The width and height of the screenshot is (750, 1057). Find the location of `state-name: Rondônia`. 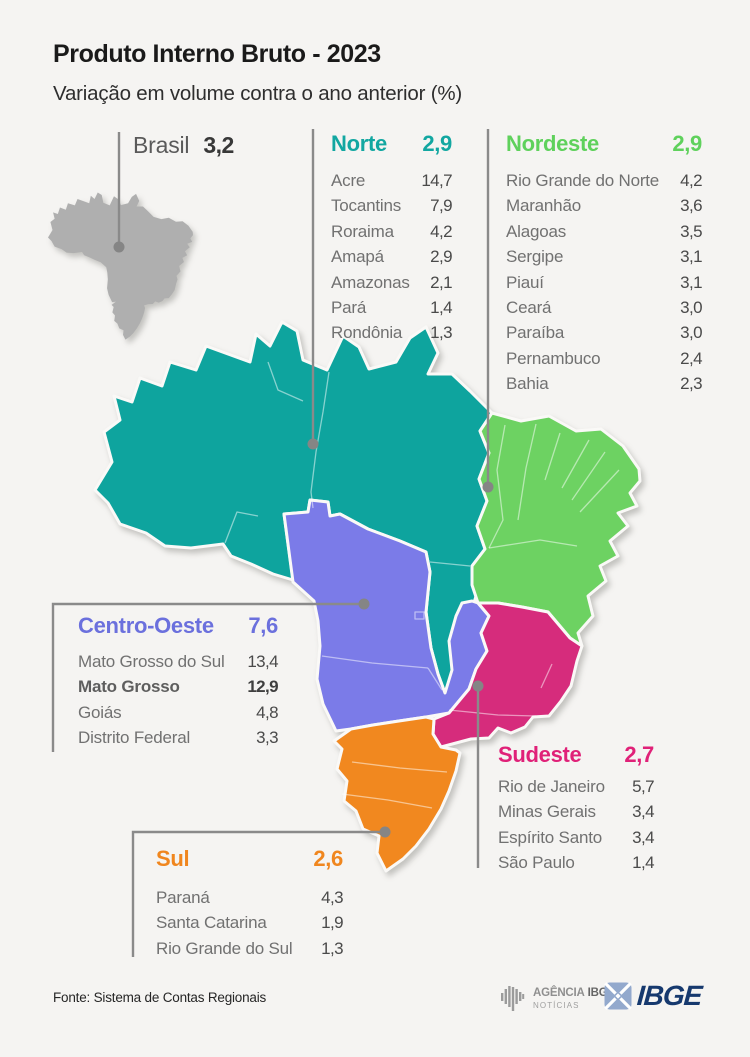

state-name: Rondônia is located at coordinates (367, 333).